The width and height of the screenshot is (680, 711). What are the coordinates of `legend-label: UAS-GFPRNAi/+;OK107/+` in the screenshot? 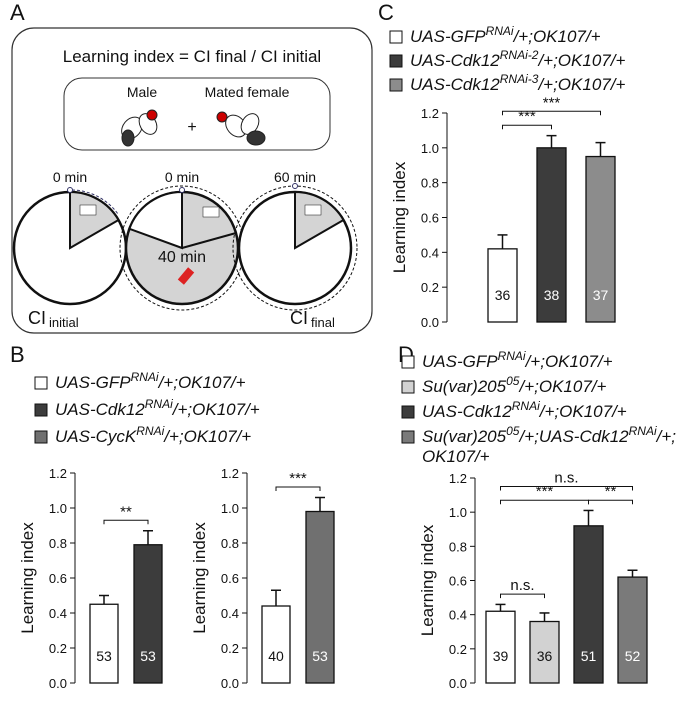 It's located at (150, 381).